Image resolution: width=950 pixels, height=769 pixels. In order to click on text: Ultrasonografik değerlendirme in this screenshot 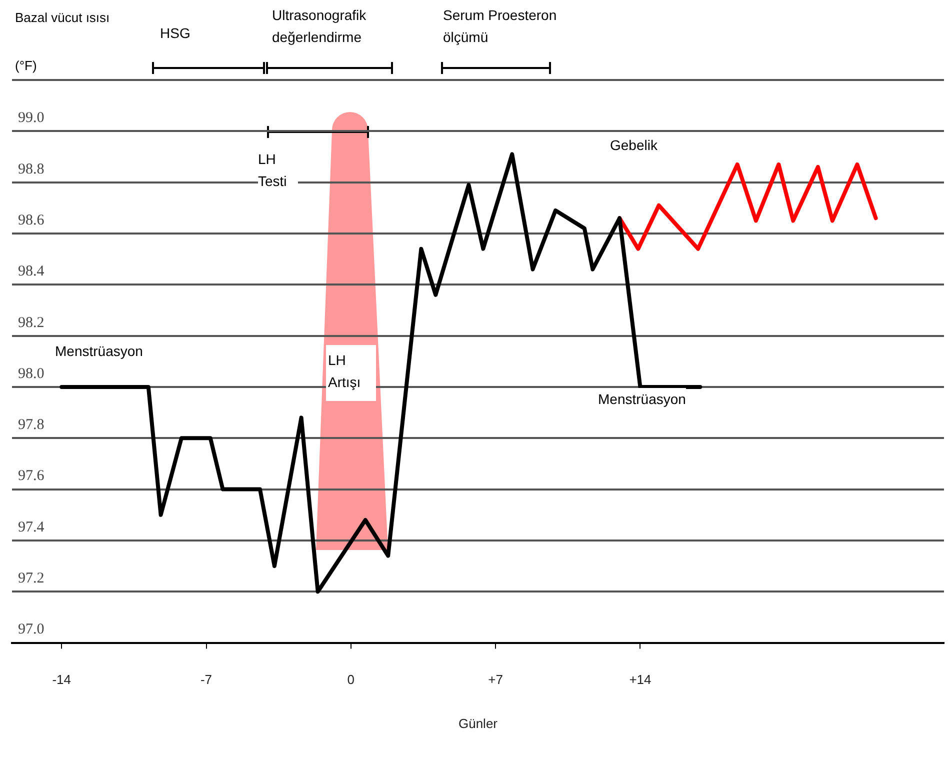, I will do `click(333, 26)`.